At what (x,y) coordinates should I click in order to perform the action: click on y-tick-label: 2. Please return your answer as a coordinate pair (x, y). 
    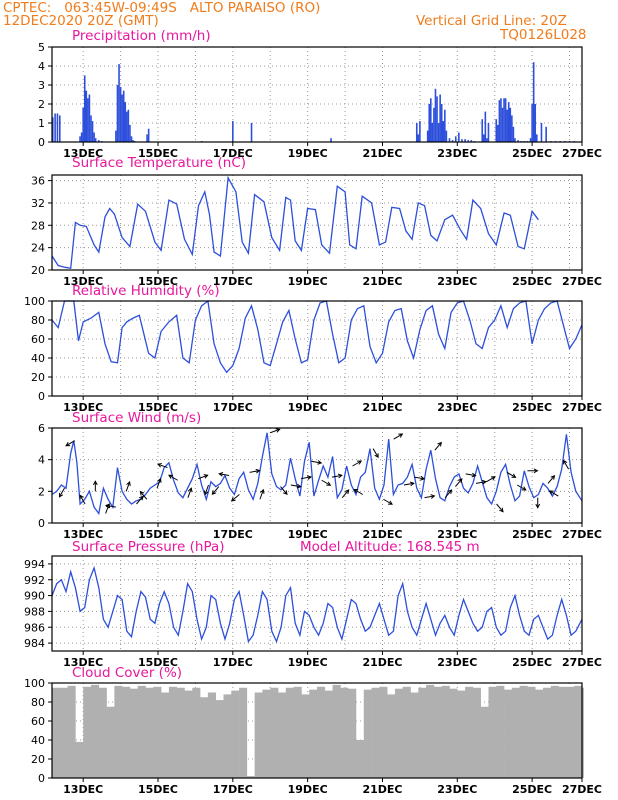
    Looking at the image, I should click on (41, 104).